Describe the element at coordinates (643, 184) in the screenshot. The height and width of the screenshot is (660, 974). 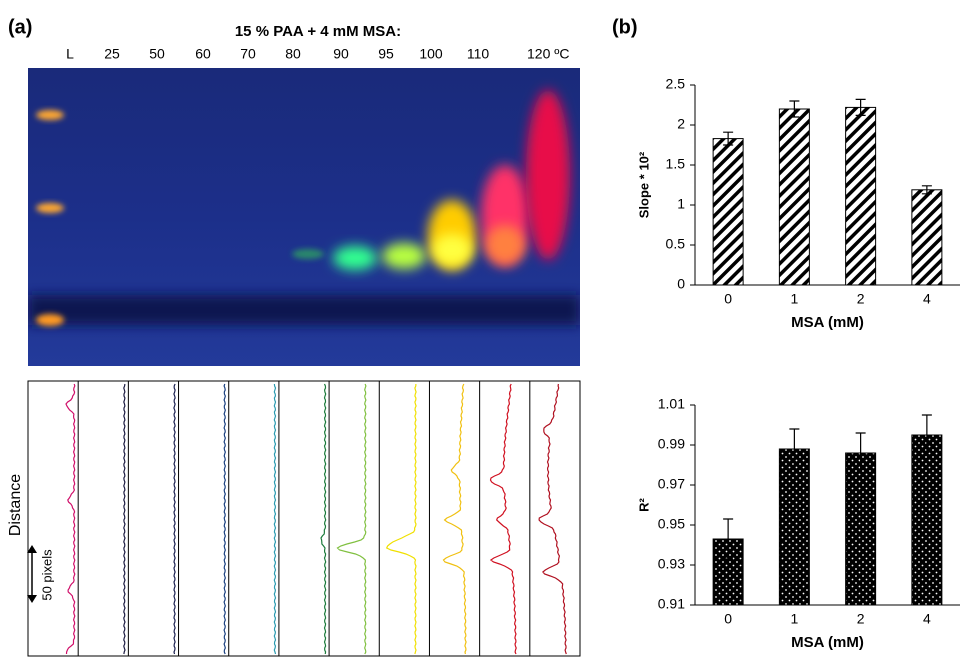
I see `y-axis-label: Slope * 10²` at that location.